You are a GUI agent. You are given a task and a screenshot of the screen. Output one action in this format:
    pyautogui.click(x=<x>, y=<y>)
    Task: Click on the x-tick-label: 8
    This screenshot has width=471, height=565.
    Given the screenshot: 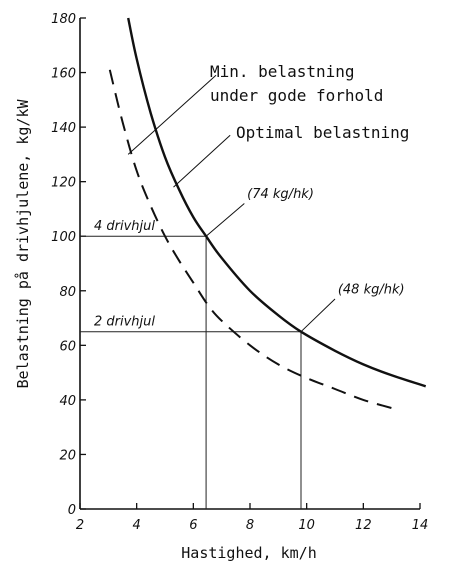 What is the action you would take?
    pyautogui.click(x=250, y=525)
    